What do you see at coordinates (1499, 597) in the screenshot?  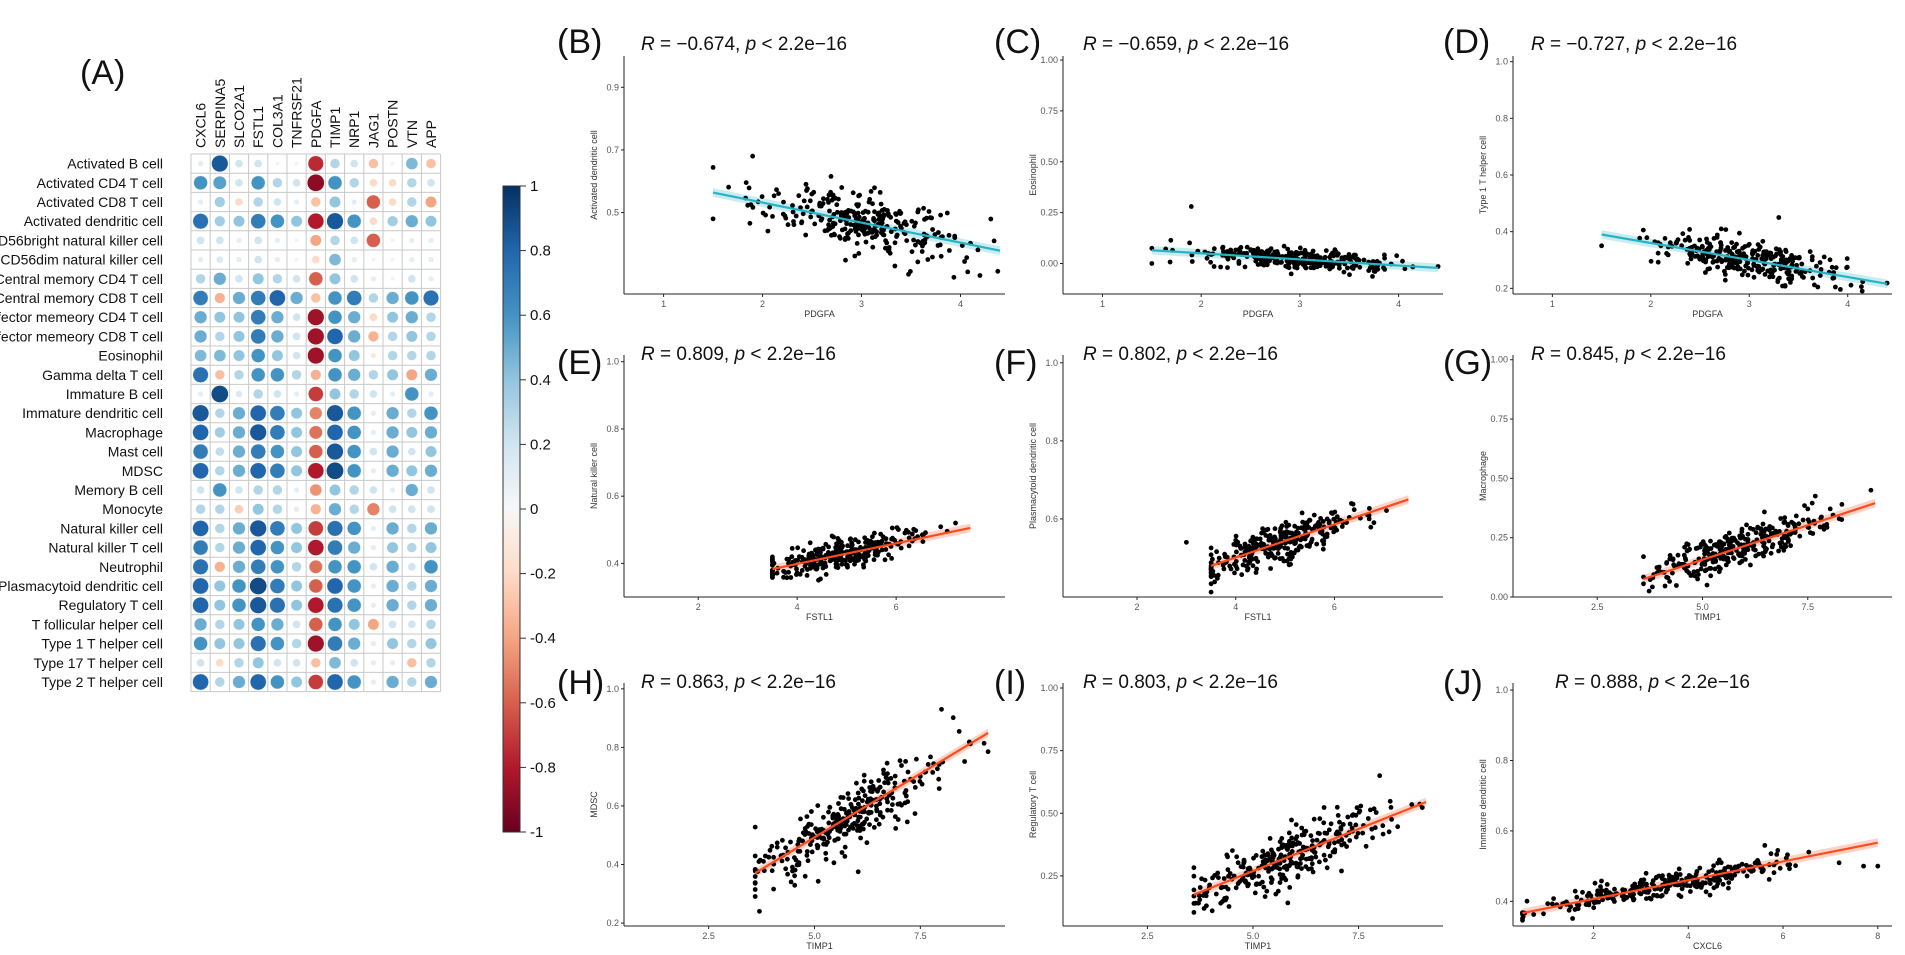 I see `y-tick-label: 0.00` at bounding box center [1499, 597].